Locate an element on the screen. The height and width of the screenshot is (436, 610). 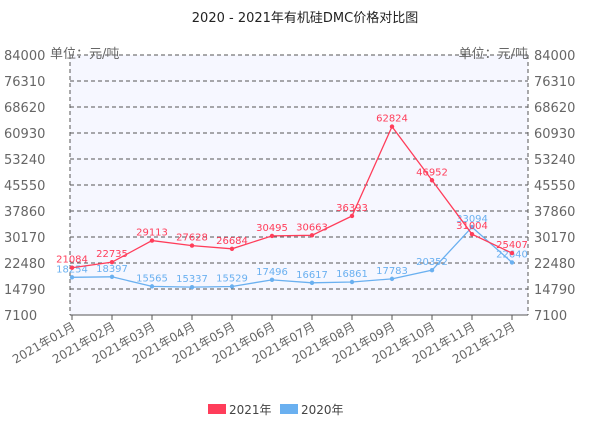
data-label: 21084 is located at coordinates (72, 260).